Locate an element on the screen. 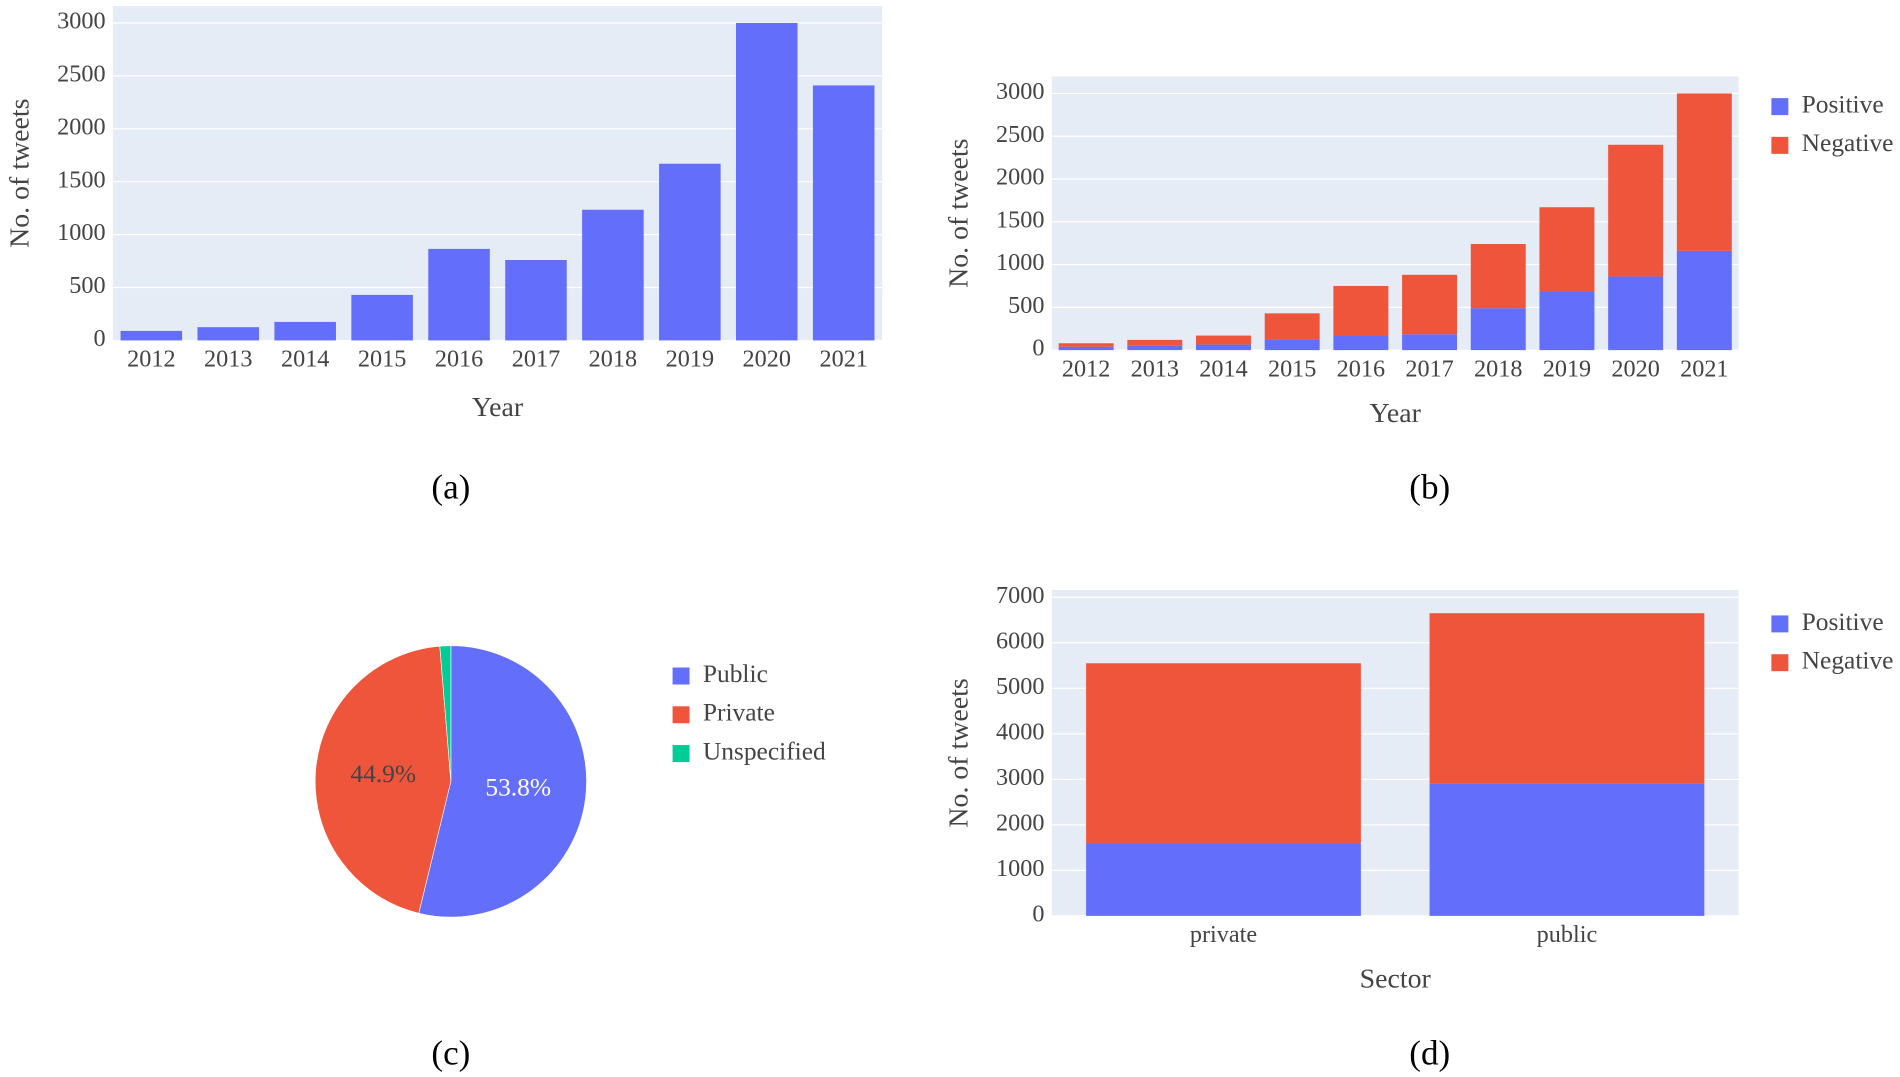 This screenshot has height=1077, width=1900. x-tick-label: 2015 is located at coordinates (382, 359).